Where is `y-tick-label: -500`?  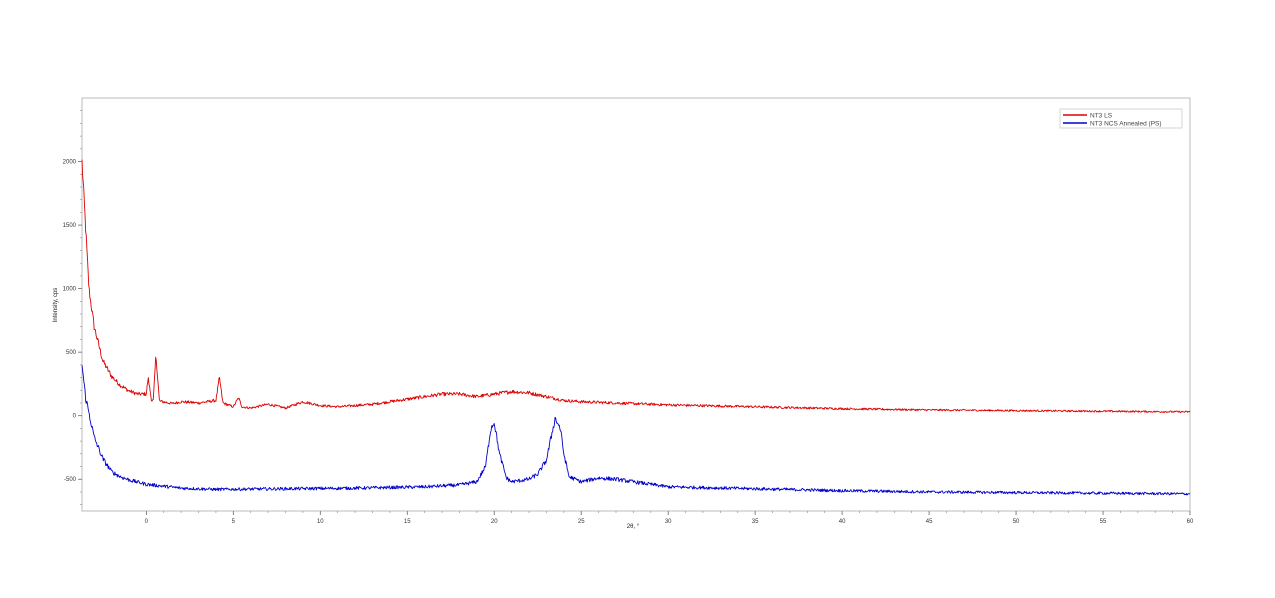 y-tick-label: -500 is located at coordinates (70, 480).